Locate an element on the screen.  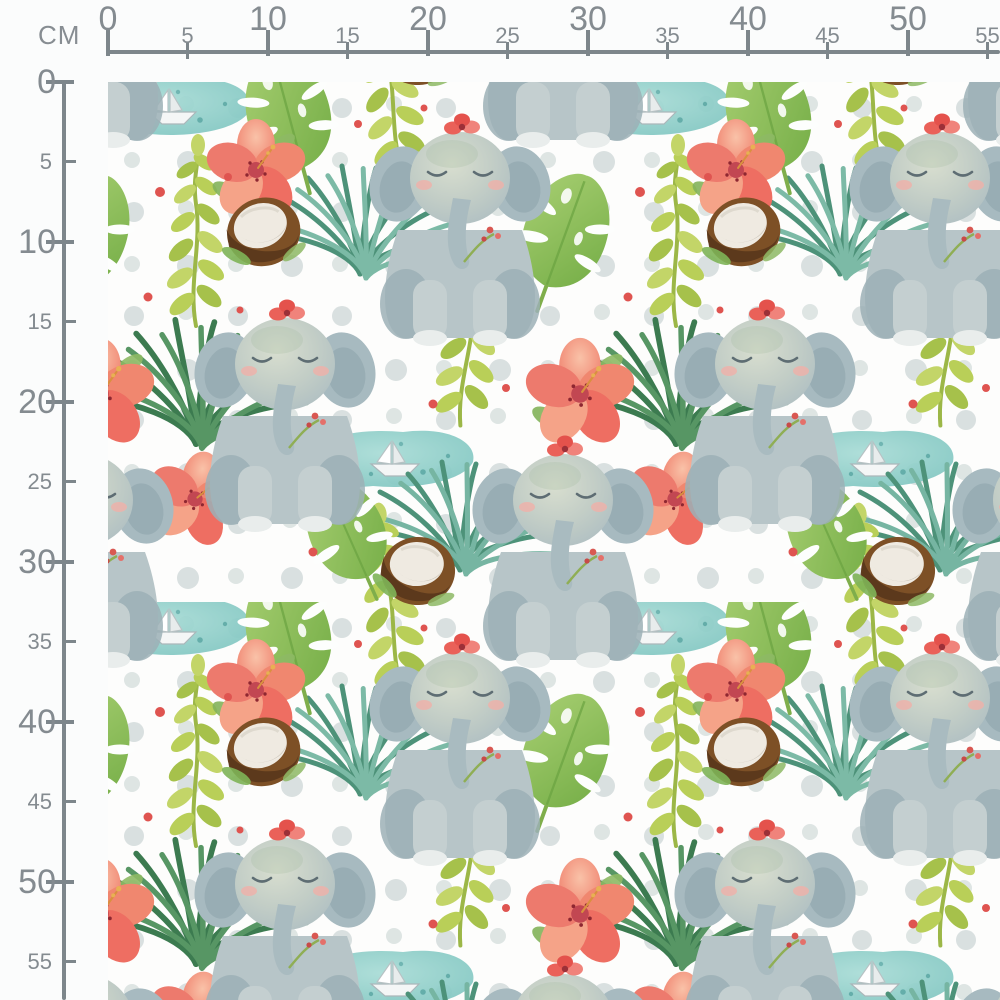
left-tick-15: 15 is located at coordinates (52, 321).